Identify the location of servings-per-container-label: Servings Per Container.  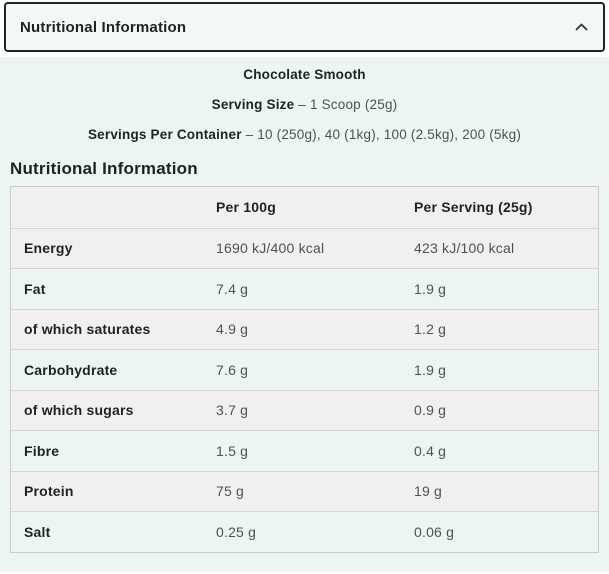
(164, 134).